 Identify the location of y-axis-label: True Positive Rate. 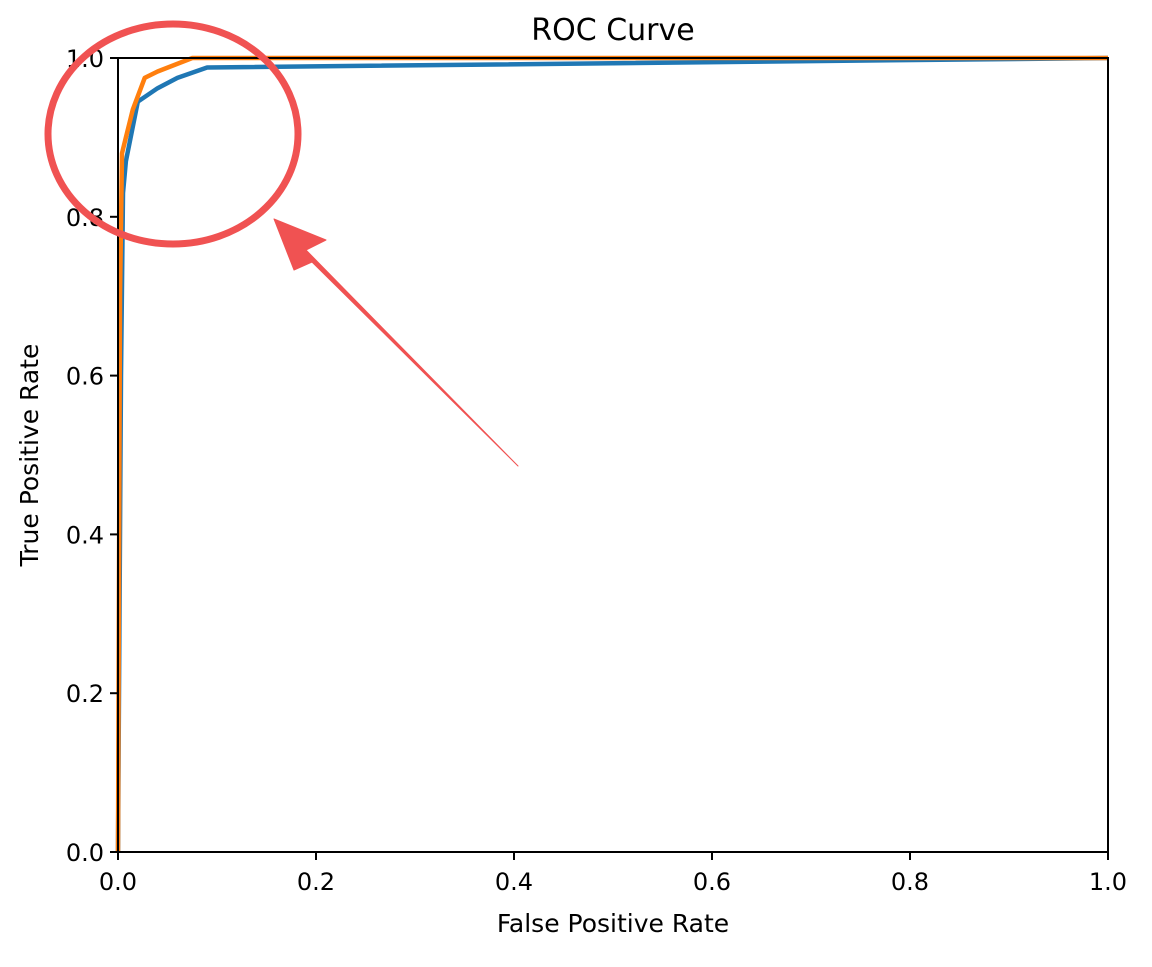
(29, 456).